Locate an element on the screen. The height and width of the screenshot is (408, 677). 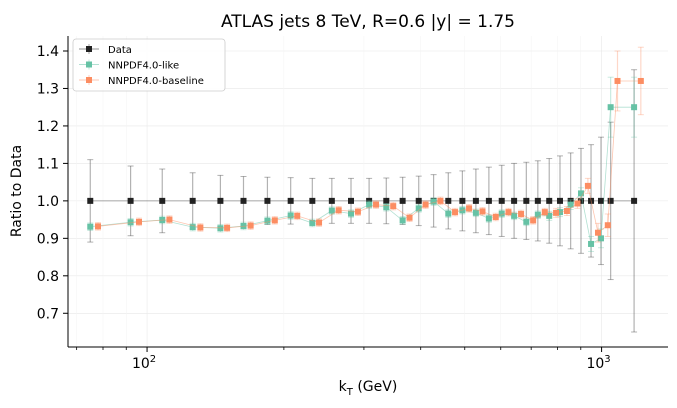
x-tick-label: 10³ is located at coordinates (598, 363).